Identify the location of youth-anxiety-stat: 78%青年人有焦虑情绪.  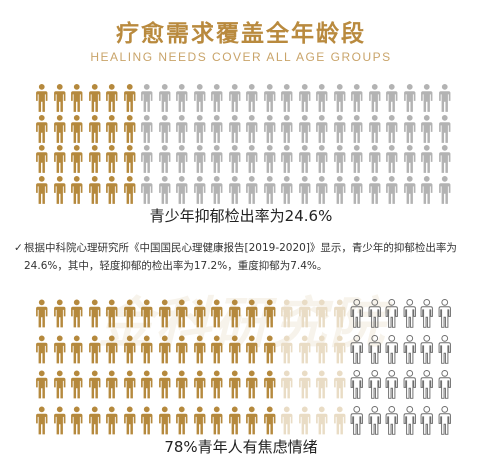
(241, 447).